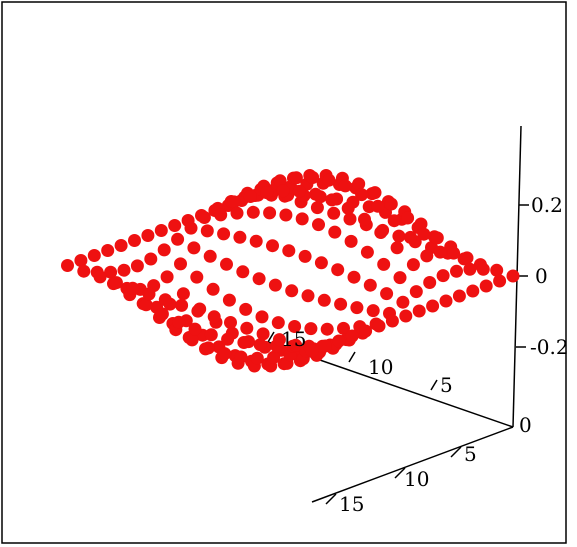 The height and width of the screenshot is (547, 577). What do you see at coordinates (541, 276) in the screenshot?
I see `z-tick-label-0: 0` at bounding box center [541, 276].